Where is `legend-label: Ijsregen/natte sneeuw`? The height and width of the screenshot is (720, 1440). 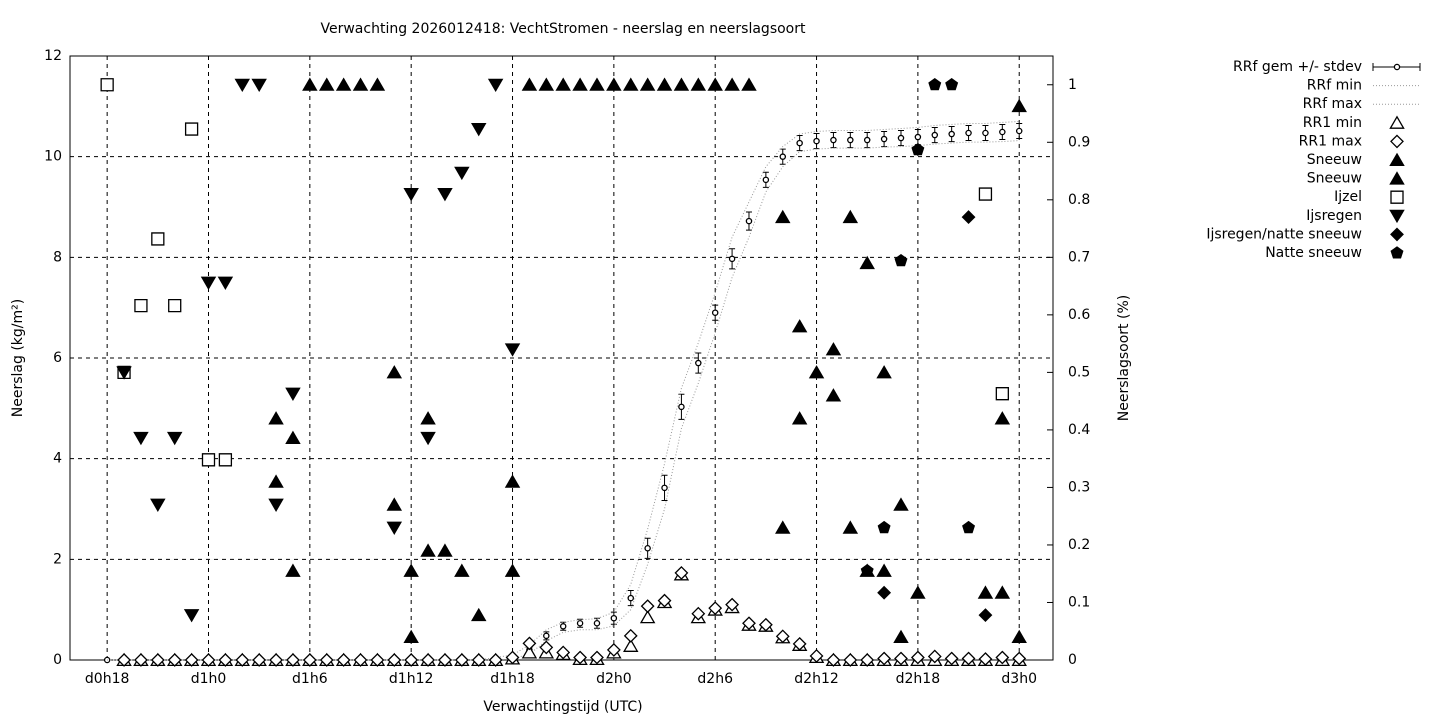 legend-label: Ijsregen/natte sneeuw is located at coordinates (1284, 234).